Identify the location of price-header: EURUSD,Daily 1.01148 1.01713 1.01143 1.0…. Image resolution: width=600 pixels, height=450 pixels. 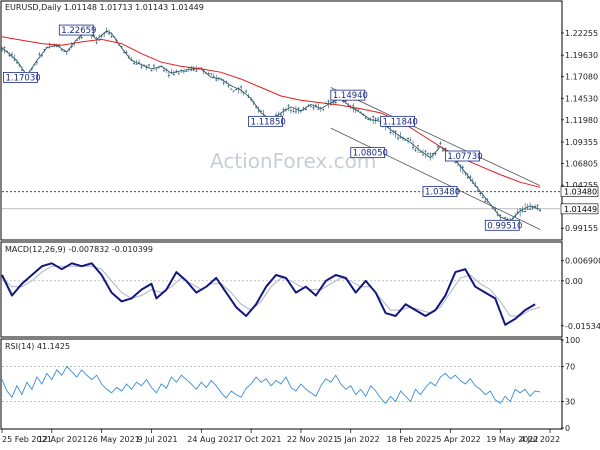
(104, 7).